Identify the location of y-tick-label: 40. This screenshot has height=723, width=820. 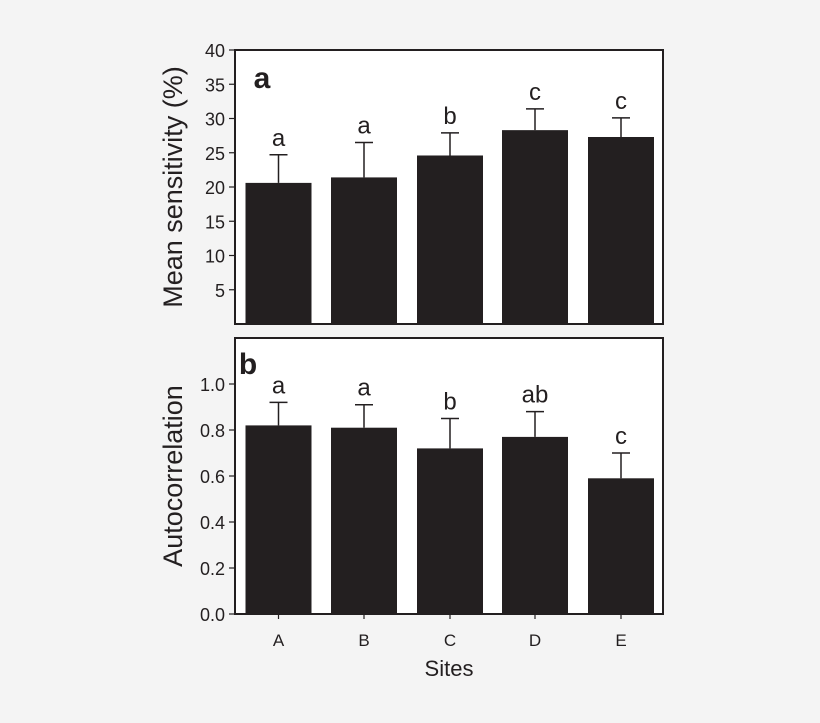
(215, 51).